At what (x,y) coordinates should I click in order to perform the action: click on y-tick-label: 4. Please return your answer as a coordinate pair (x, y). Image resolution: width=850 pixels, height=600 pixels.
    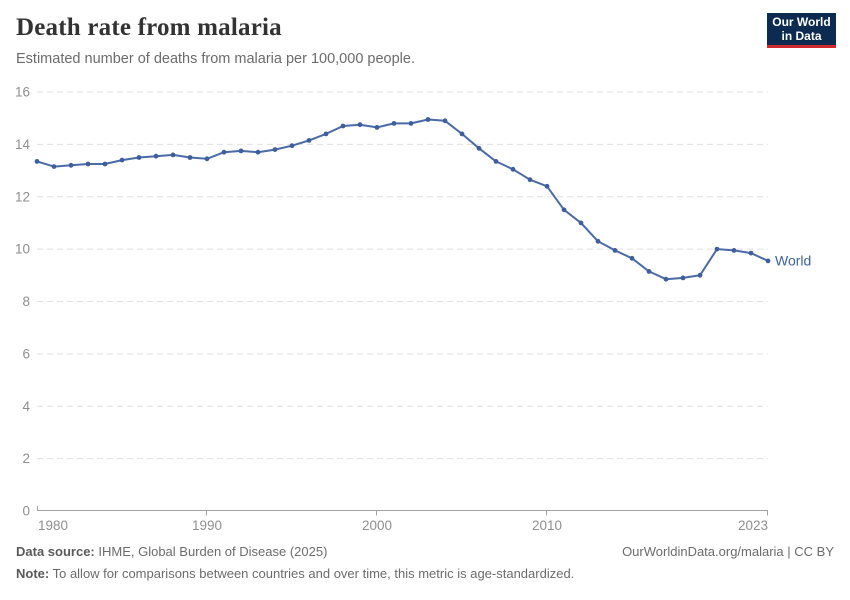
    Looking at the image, I should click on (26, 406).